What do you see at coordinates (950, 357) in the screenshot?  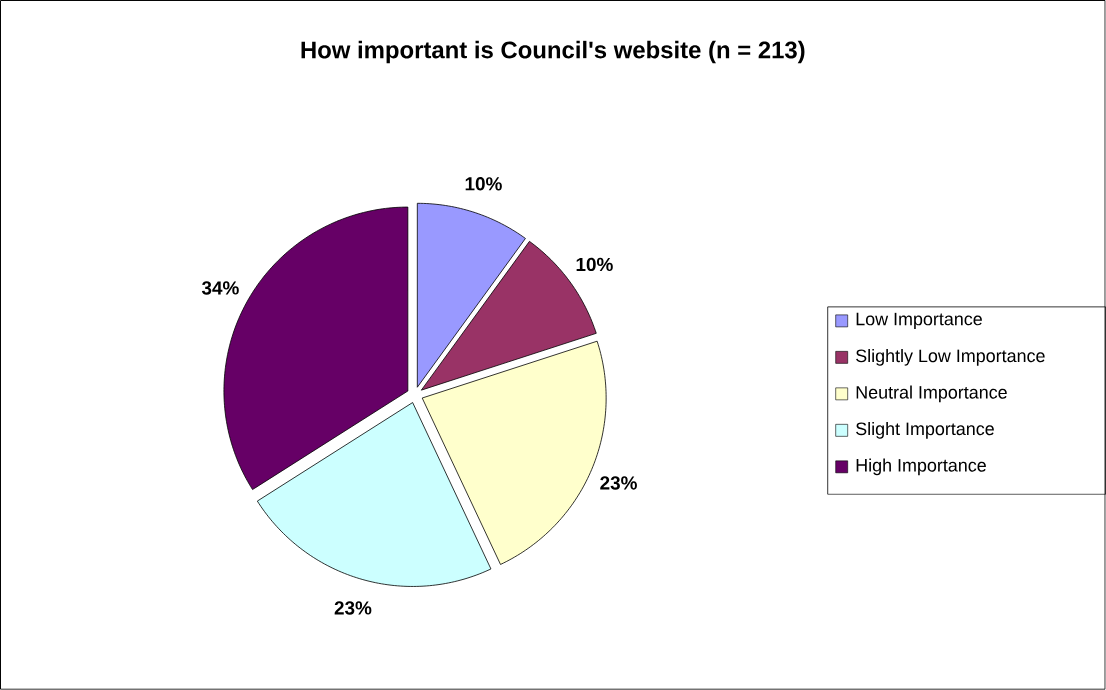 I see `legend-label: Slightly Low Importance` at bounding box center [950, 357].